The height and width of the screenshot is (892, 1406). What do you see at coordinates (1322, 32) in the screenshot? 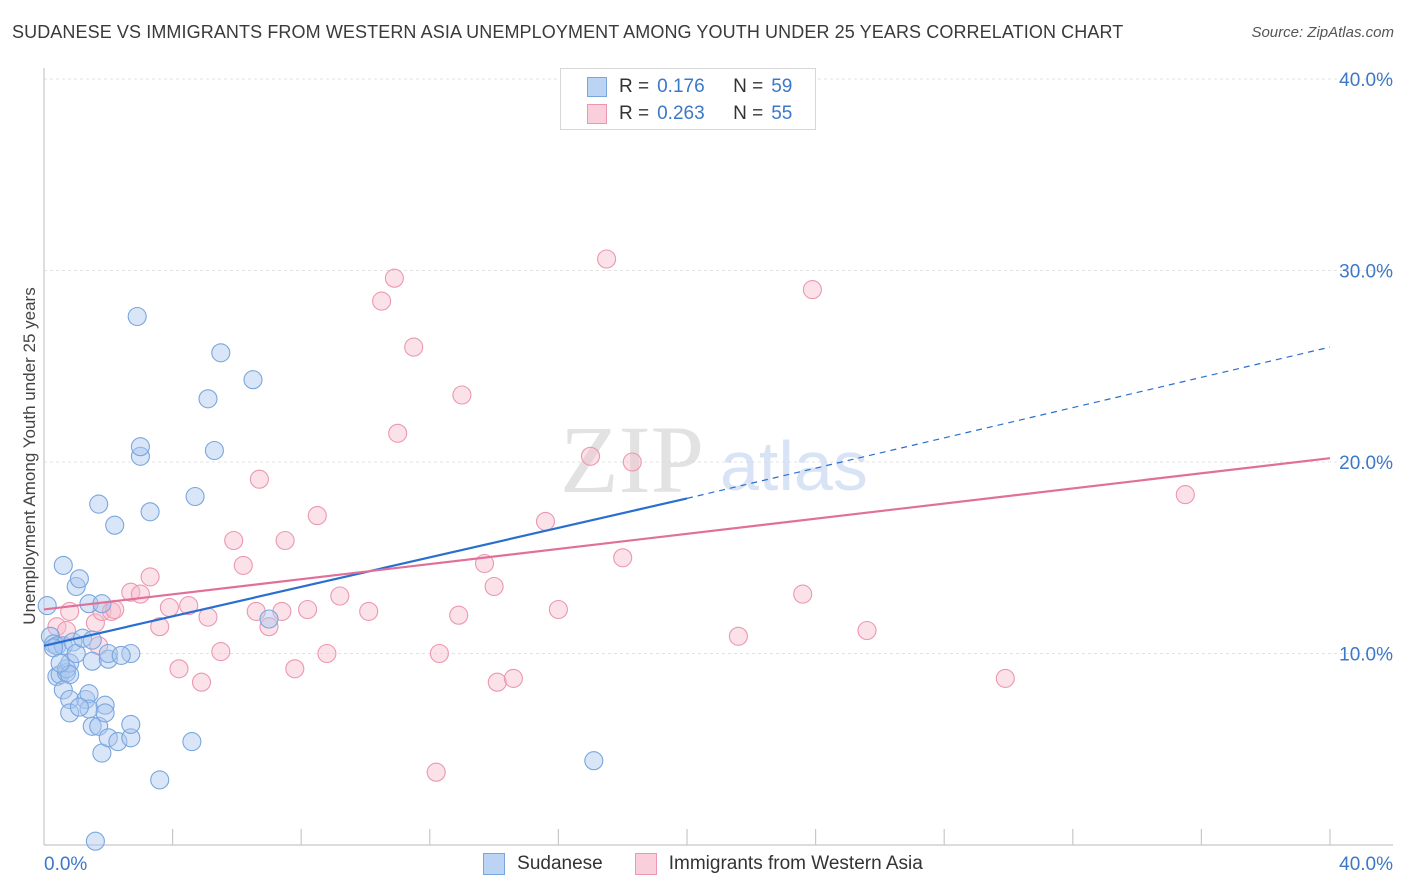
I see `source-label: Source: ZipAtlas.com` at bounding box center [1322, 32].